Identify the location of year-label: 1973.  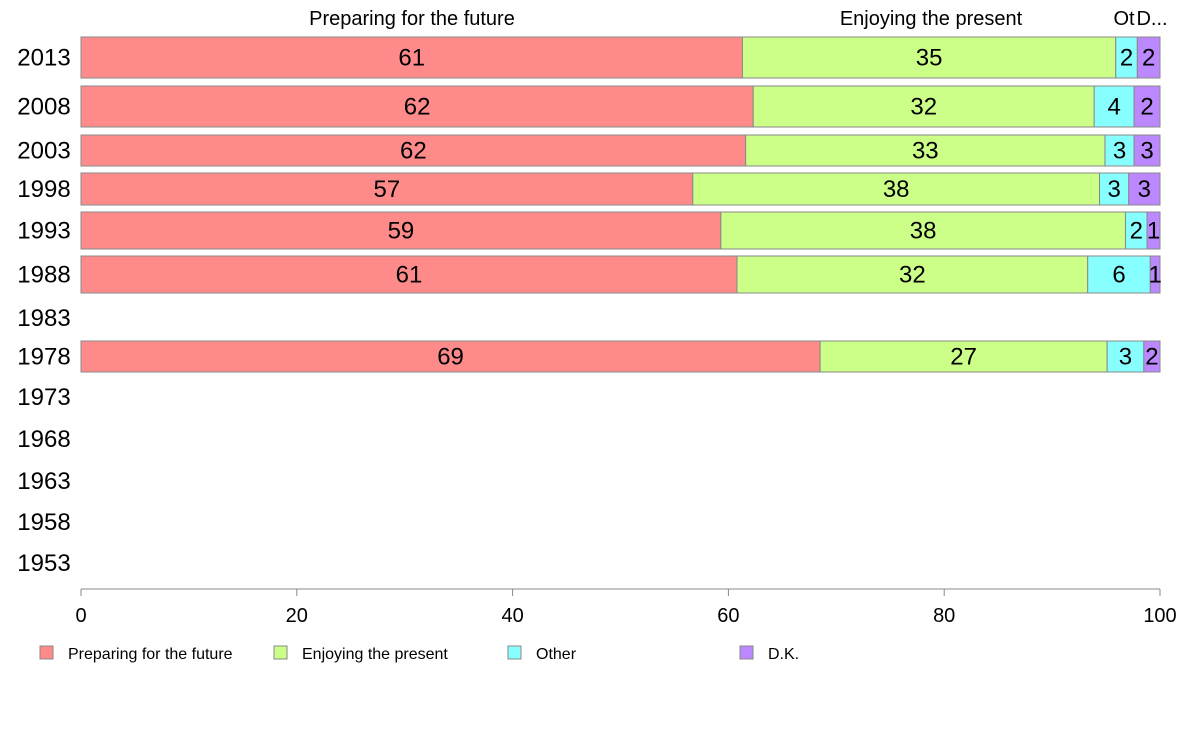
(43, 397).